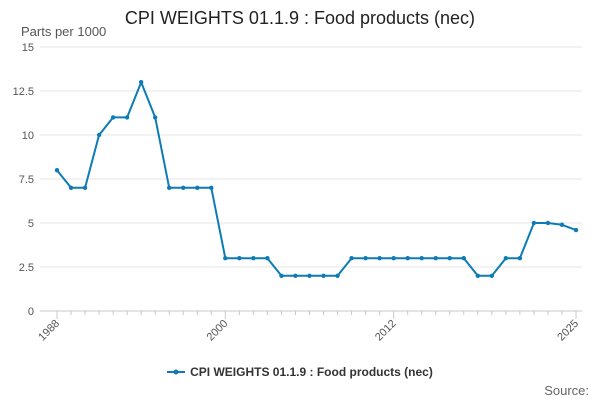  Describe the element at coordinates (28, 136) in the screenshot. I see `y-tick-label: 10` at that location.